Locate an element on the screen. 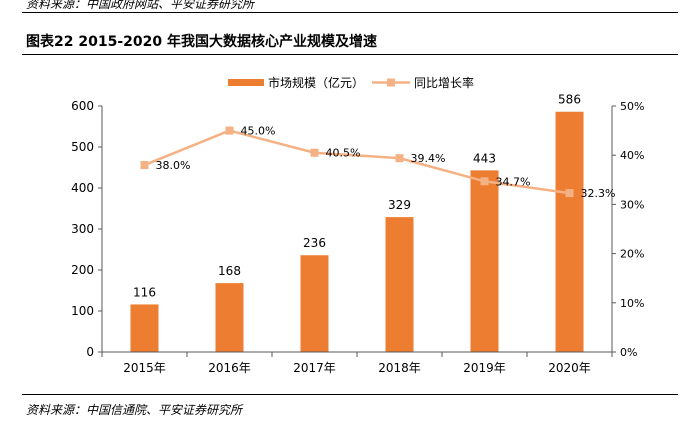 Image resolution: width=681 pixels, height=428 pixels. left-tick-label: 300 is located at coordinates (82, 229).